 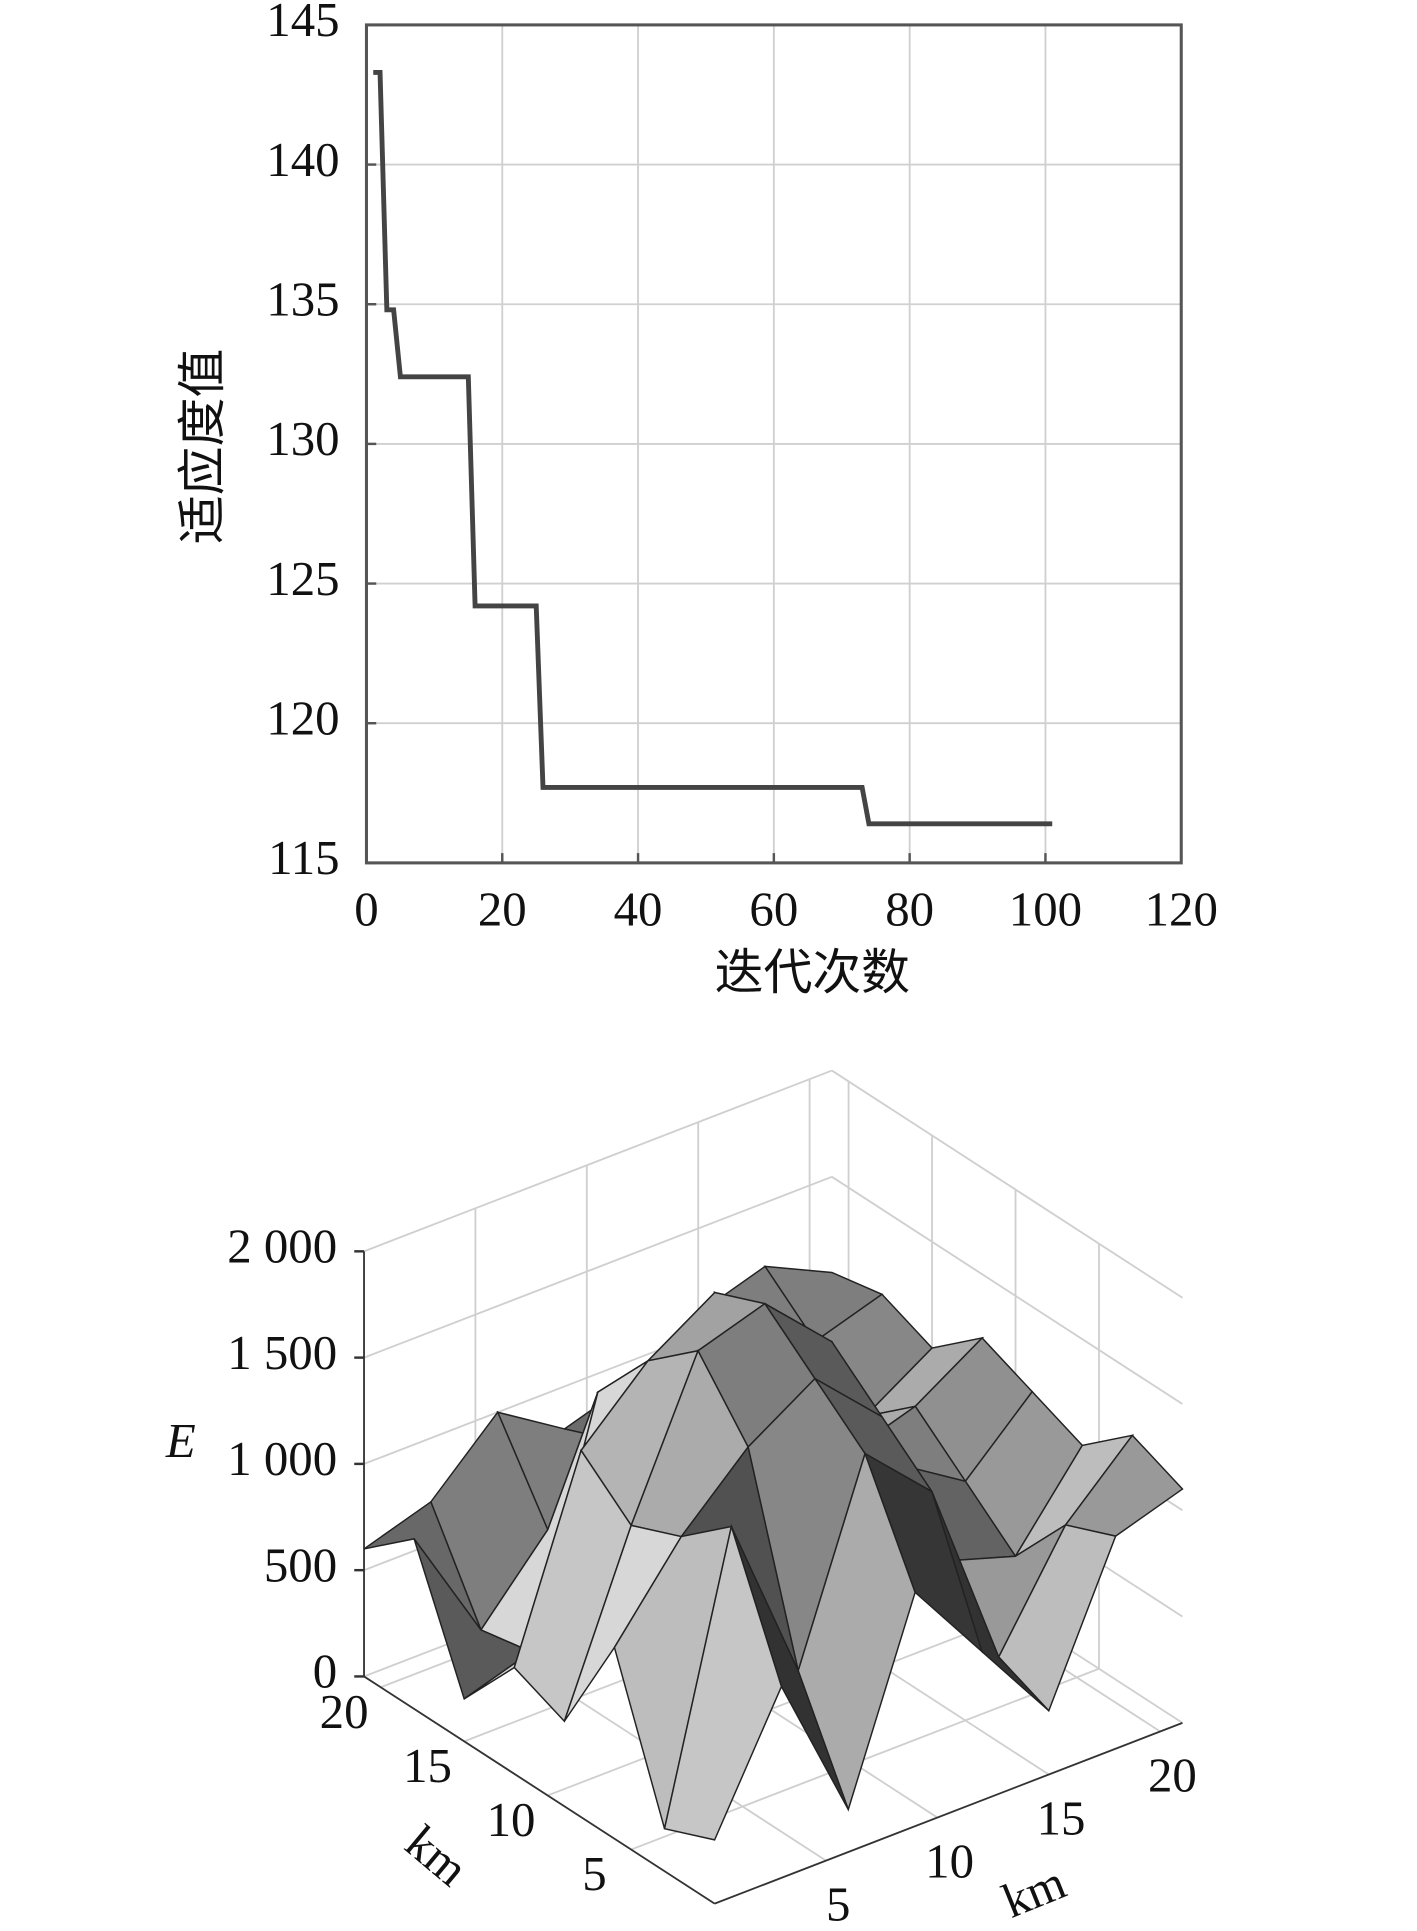 I want to click on x-tick-label: 10, so click(x=949, y=1861).